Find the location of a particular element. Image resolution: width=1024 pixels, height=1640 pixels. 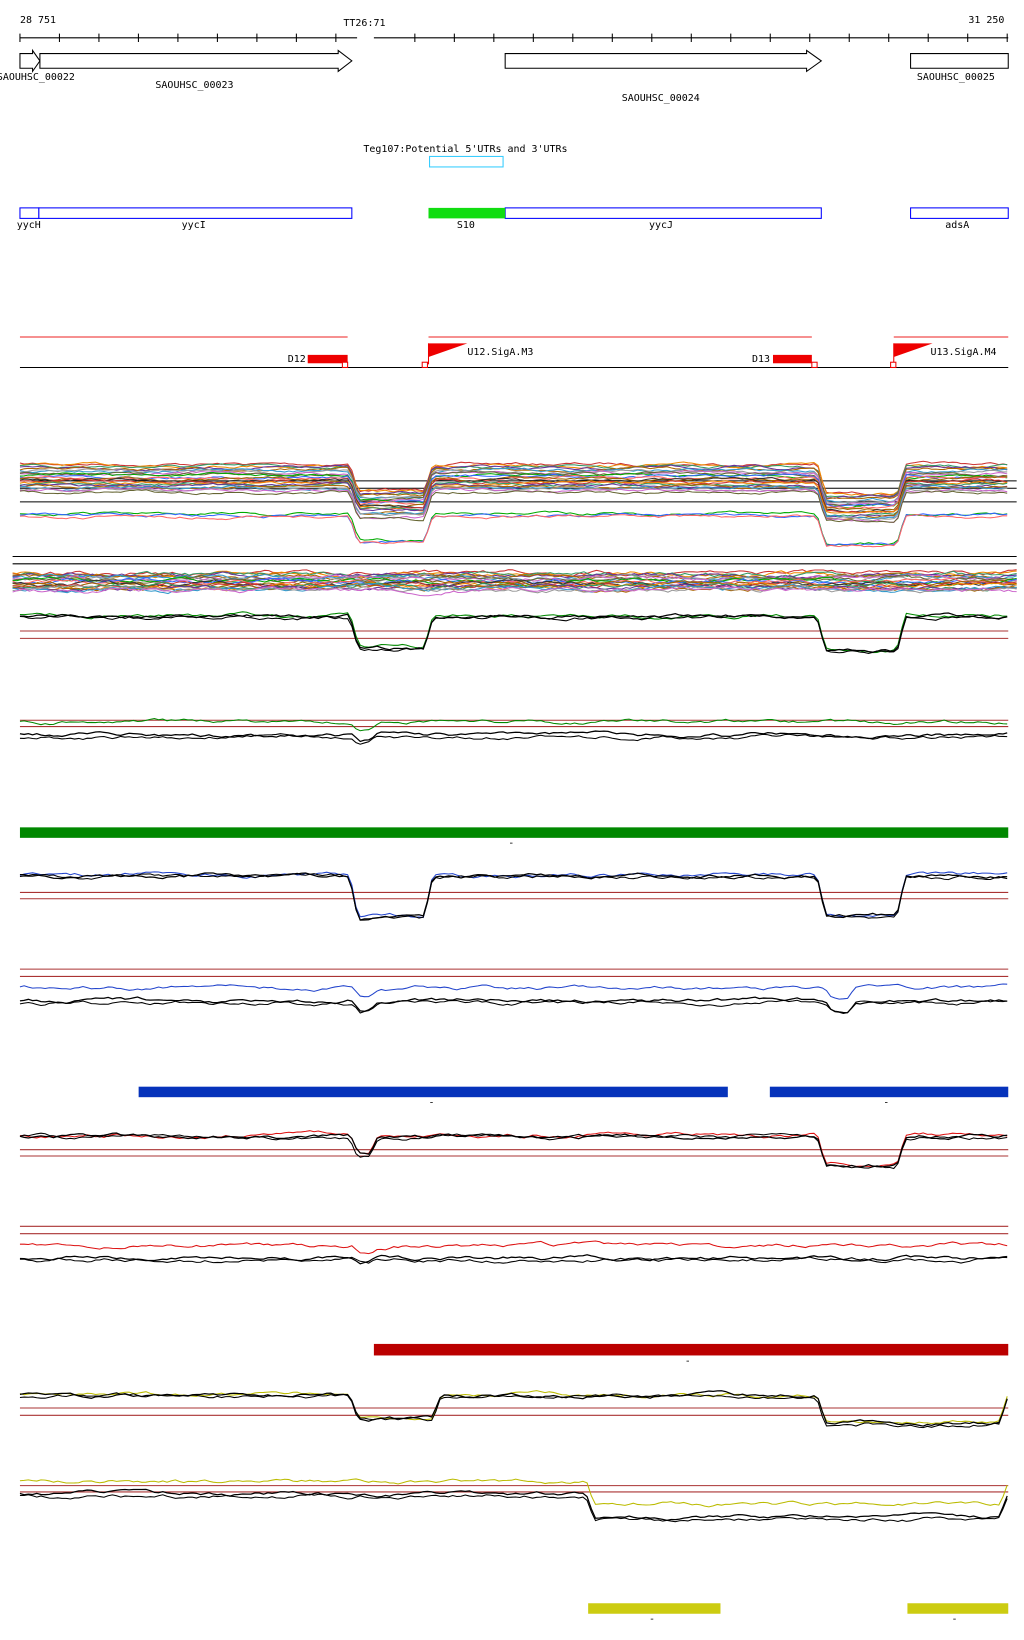

feature-label: yycI is located at coordinates (194, 225).